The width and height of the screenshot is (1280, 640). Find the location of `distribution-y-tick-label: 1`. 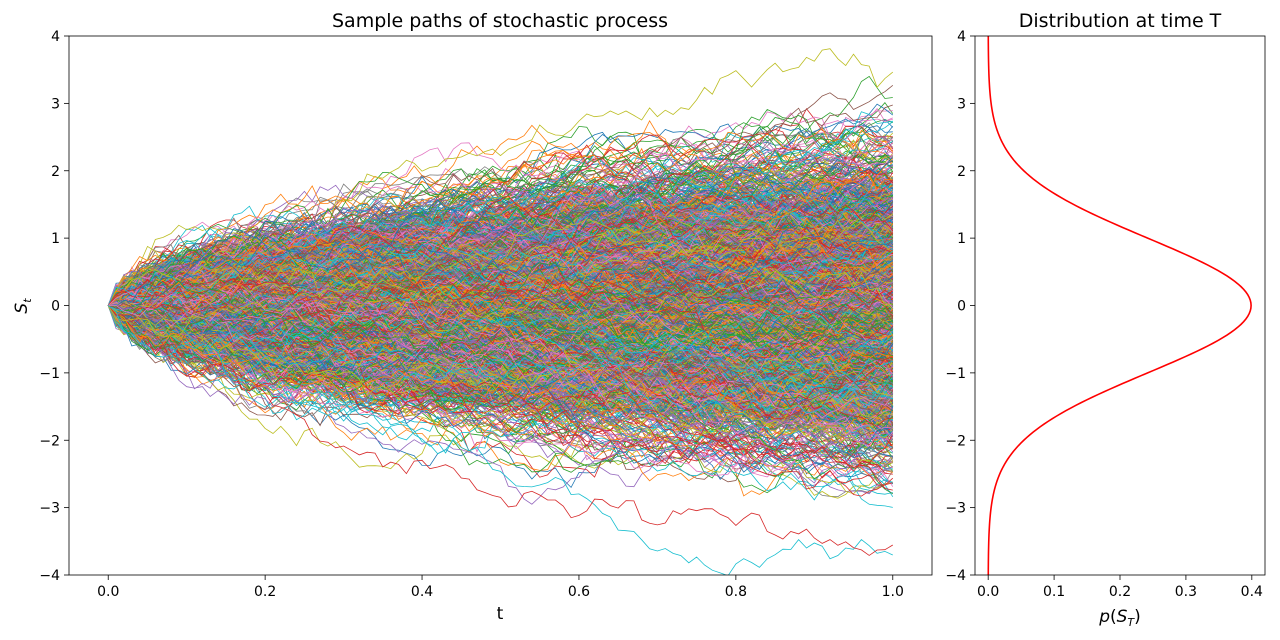

distribution-y-tick-label: 1 is located at coordinates (961, 239).